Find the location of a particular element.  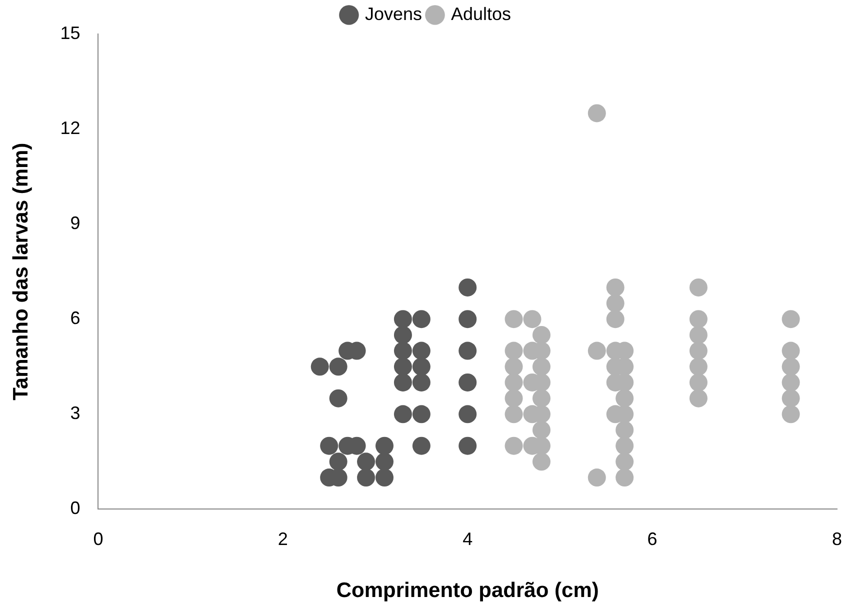

x-tick-label: 4 is located at coordinates (467, 538).